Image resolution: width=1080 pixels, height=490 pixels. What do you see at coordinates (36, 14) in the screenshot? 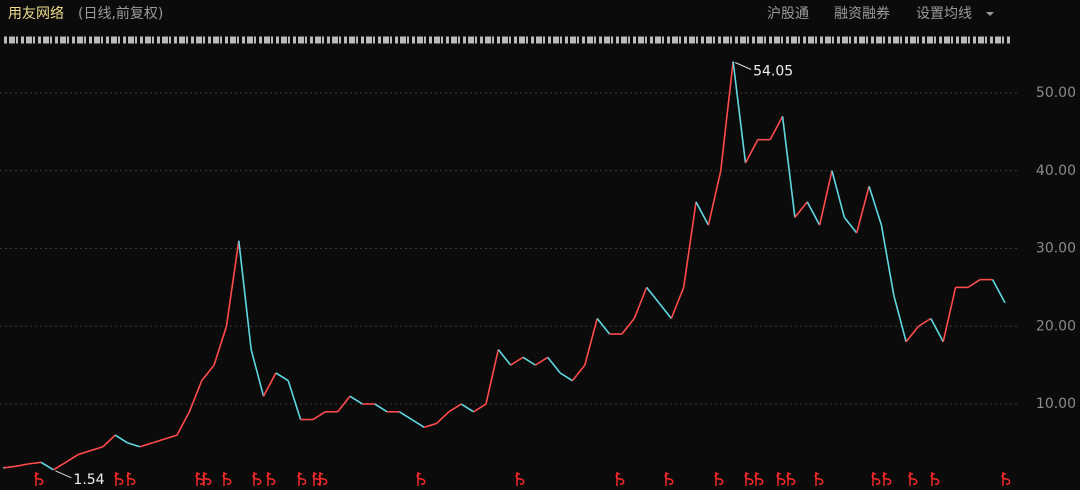
I see `chart-title: 用友网络` at bounding box center [36, 14].